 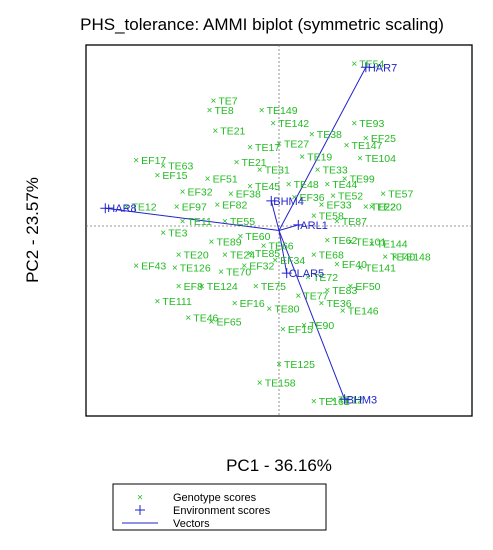 What do you see at coordinates (153, 267) in the screenshot?
I see `genotype-label: EF43` at bounding box center [153, 267].